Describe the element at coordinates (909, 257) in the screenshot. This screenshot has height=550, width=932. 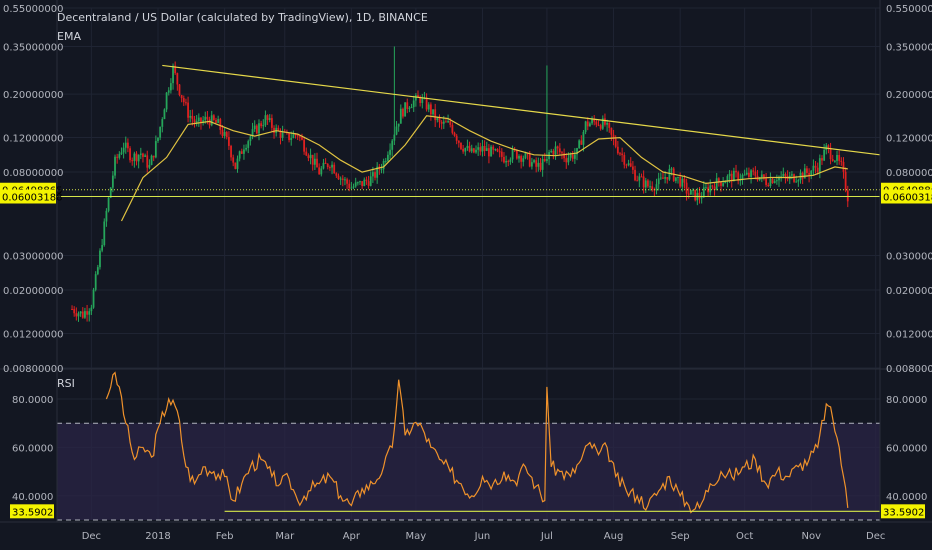
I see `price-tick-label-right: 0.03000000` at that location.